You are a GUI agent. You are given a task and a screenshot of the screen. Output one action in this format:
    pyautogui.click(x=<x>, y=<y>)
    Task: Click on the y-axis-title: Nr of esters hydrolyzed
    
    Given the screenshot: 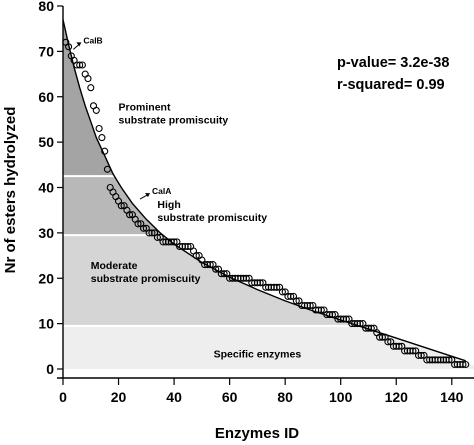 What is the action you would take?
    pyautogui.click(x=10, y=190)
    